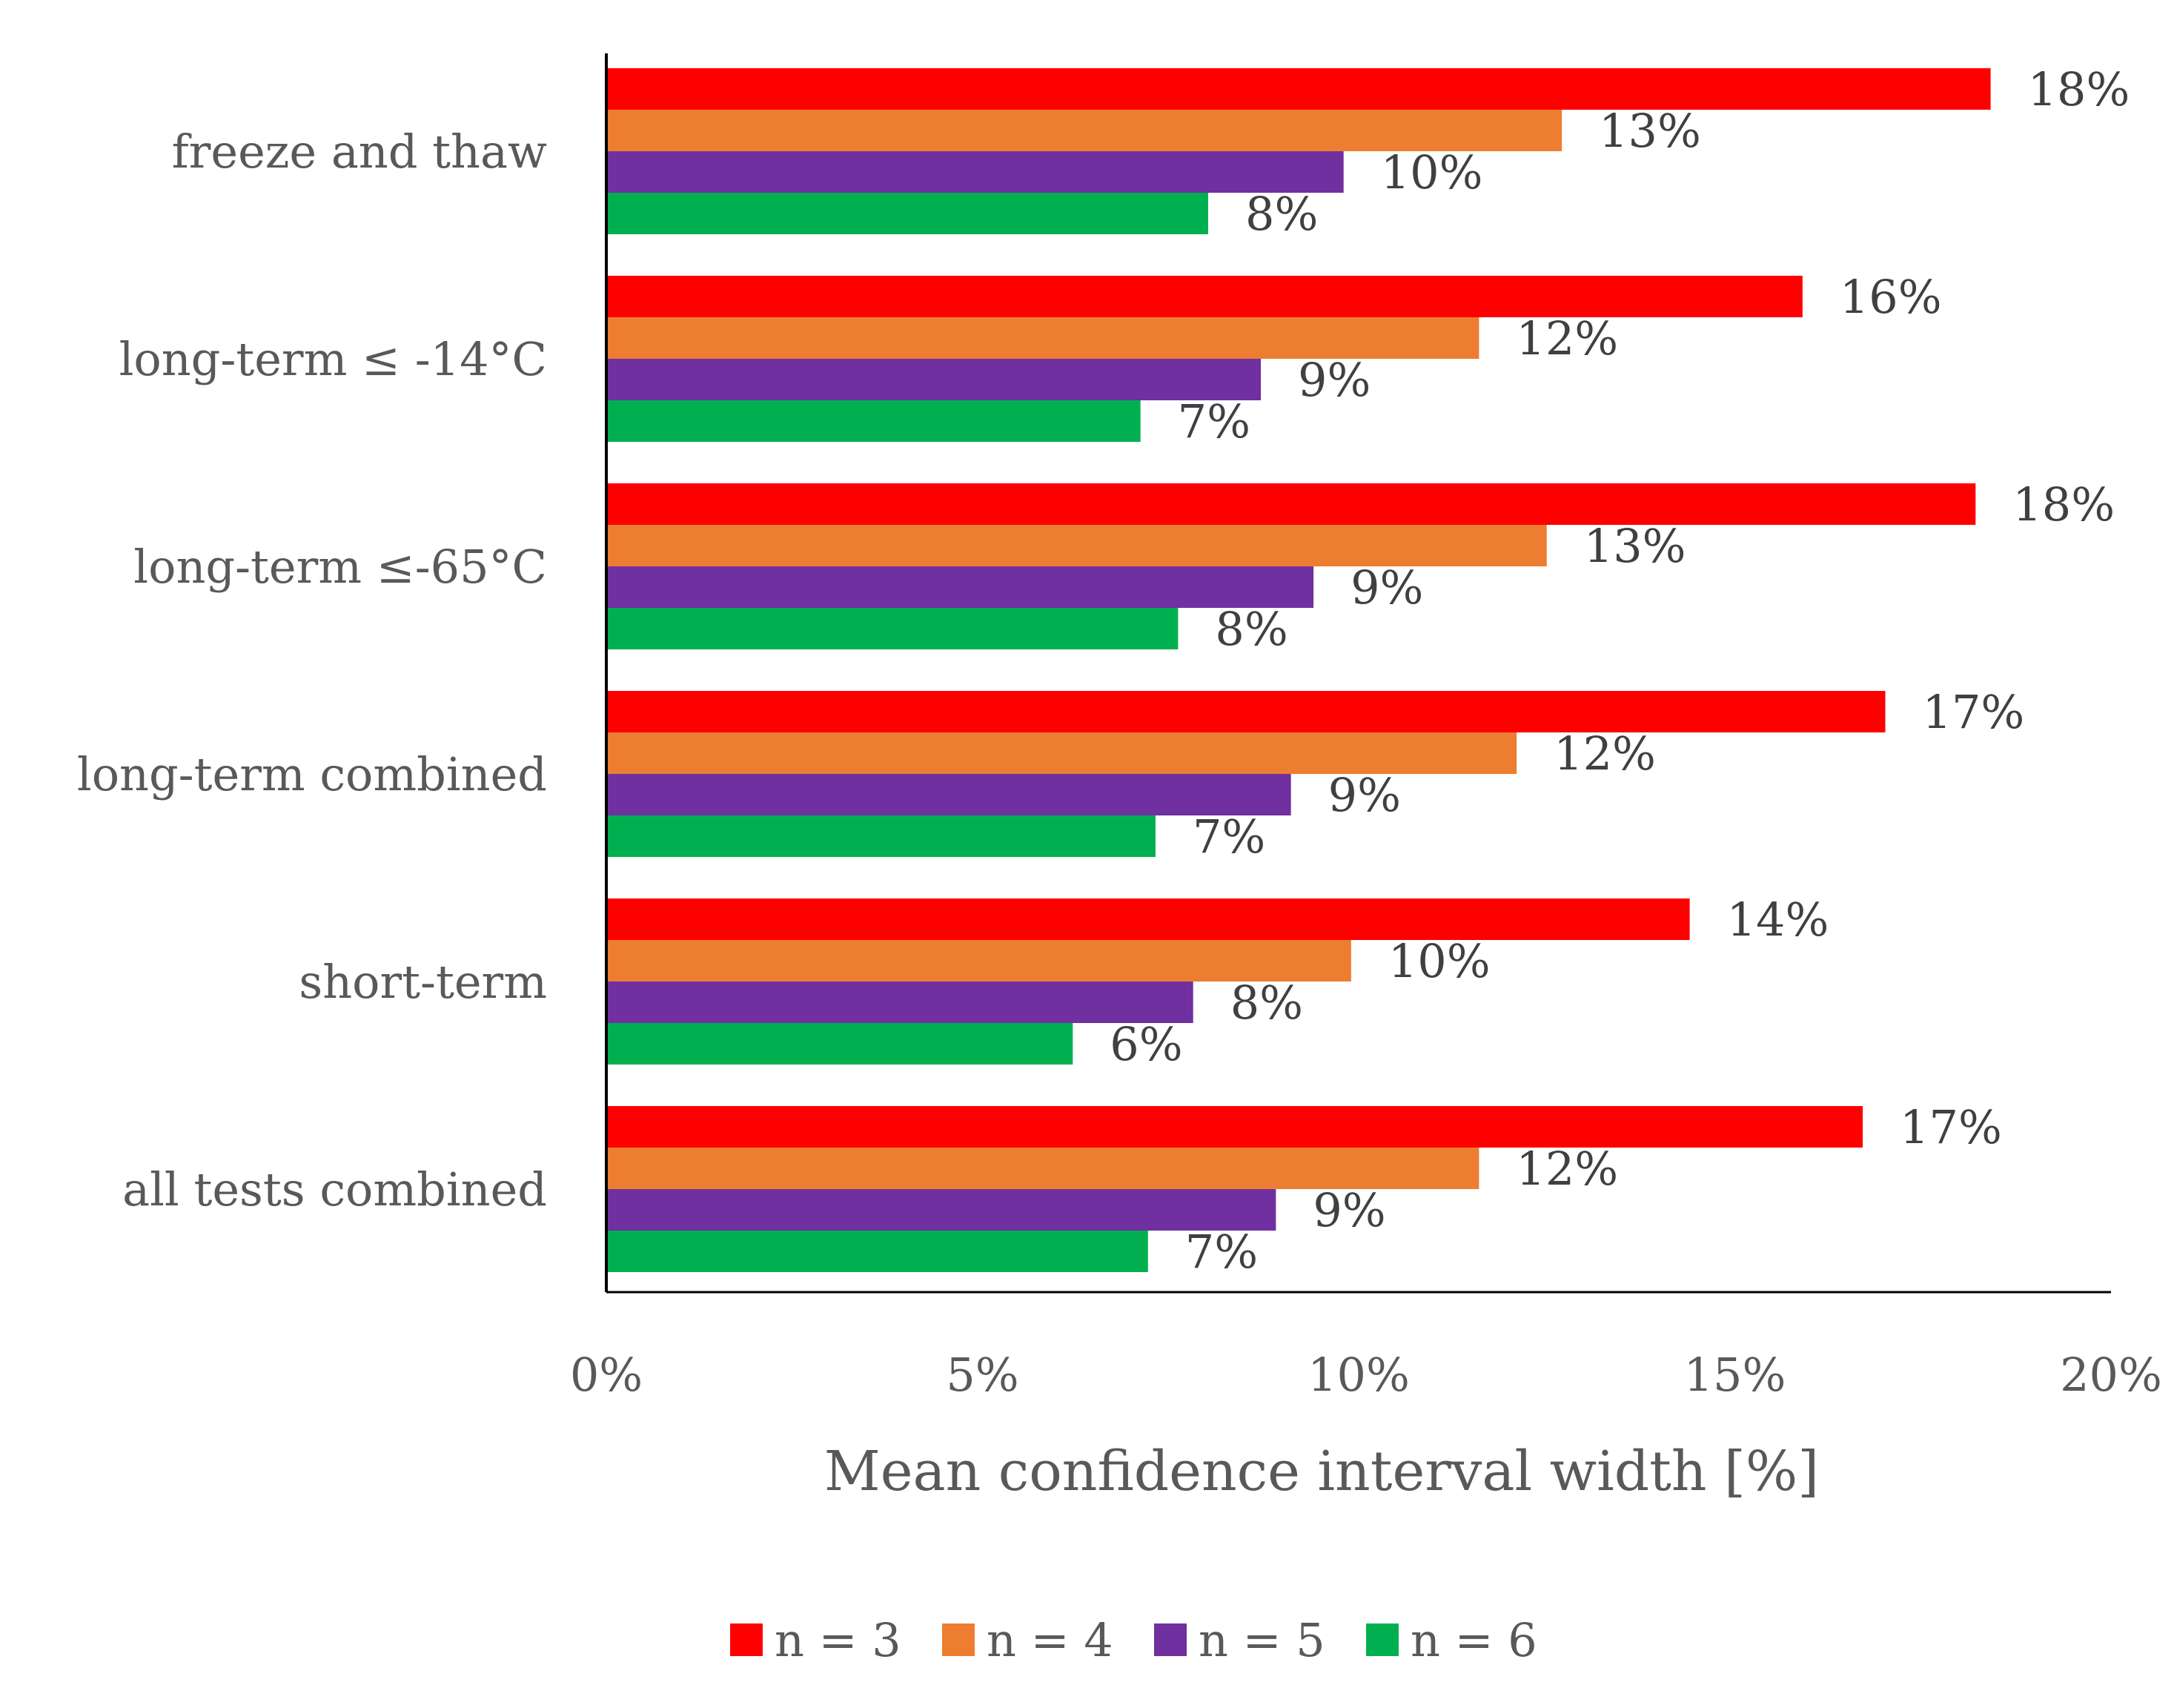 This screenshot has width=2174, height=1708. I want to click on legend-label: n = 6, so click(1474, 1640).